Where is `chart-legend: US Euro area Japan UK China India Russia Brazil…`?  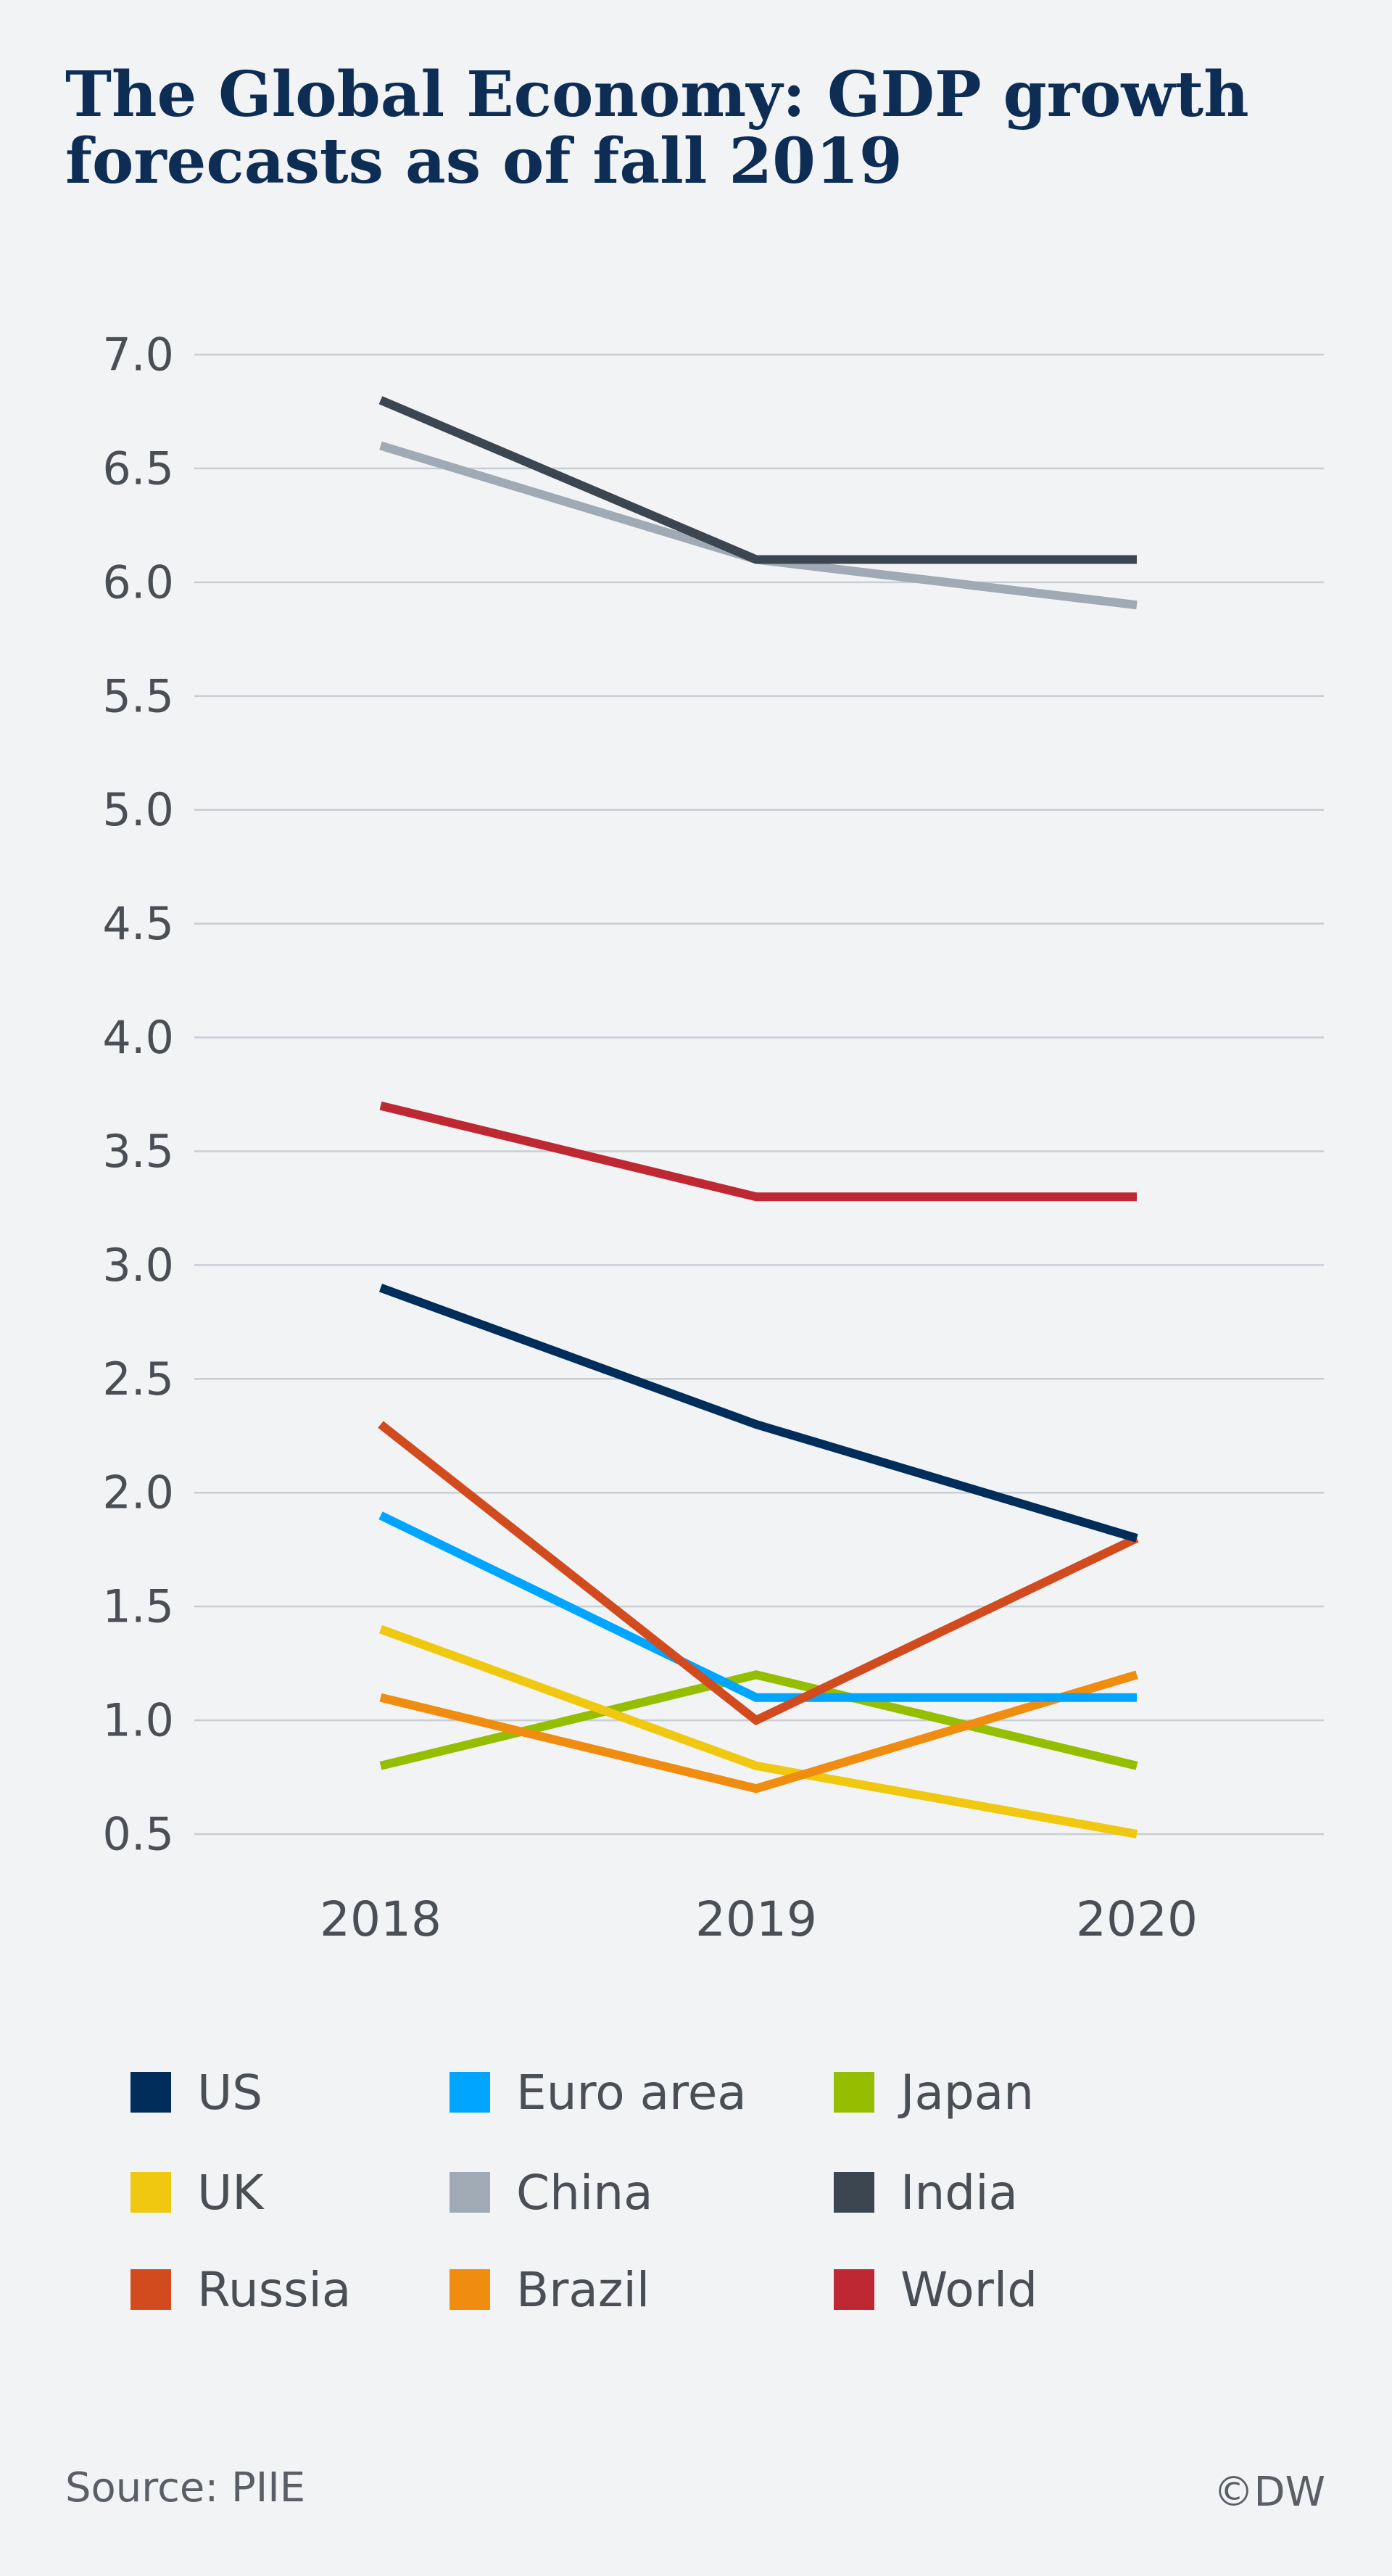 chart-legend: US Euro area Japan UK China India Russia Brazil… is located at coordinates (674, 2212).